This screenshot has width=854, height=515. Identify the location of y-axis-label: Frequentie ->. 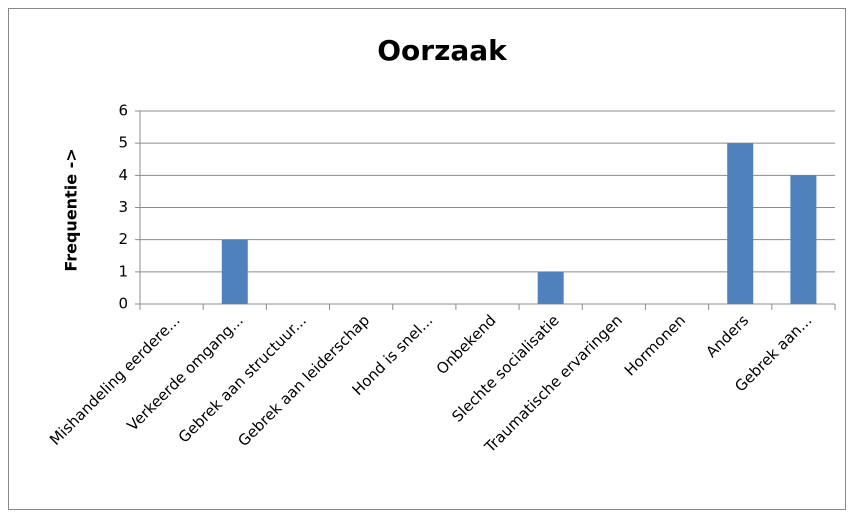
(71, 209).